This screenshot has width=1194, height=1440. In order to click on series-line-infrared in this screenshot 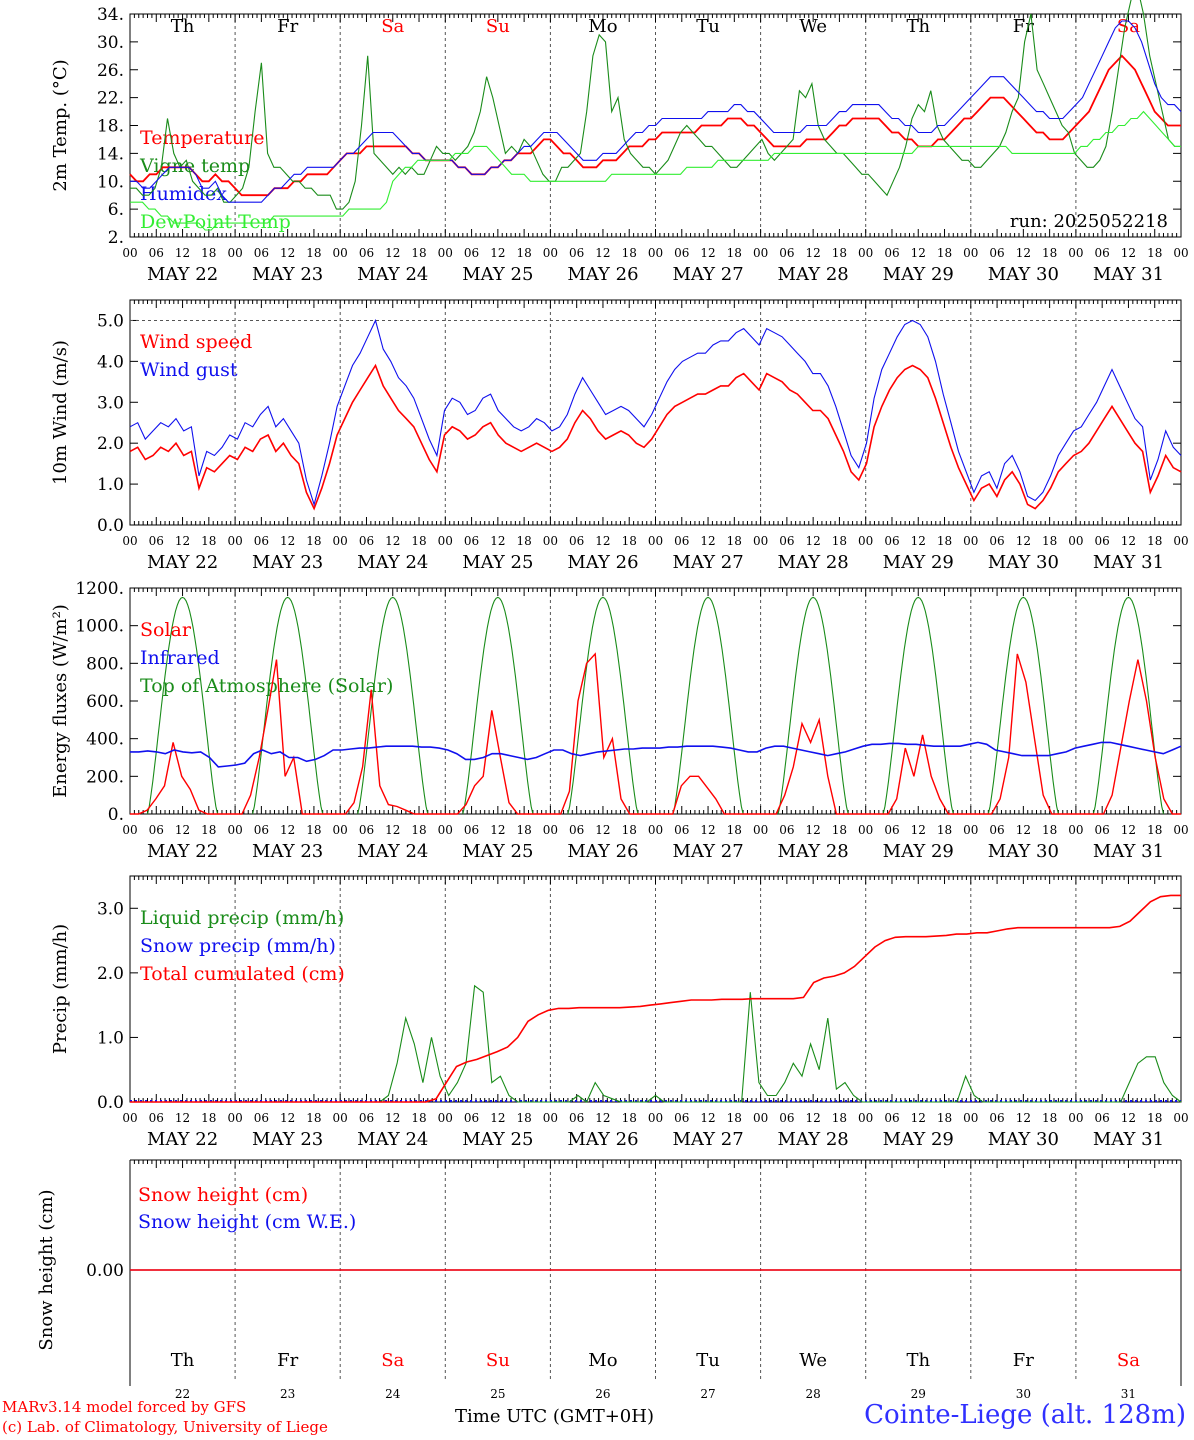, I will do `click(656, 754)`.